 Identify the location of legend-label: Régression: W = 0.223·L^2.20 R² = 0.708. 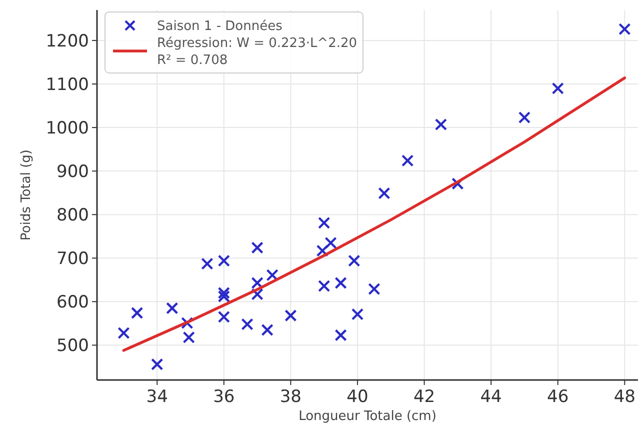
(257, 52).